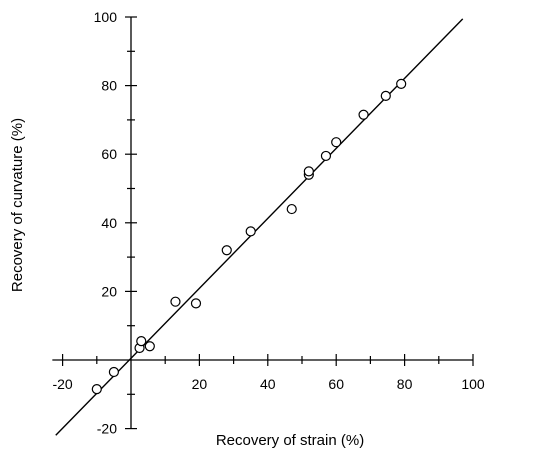  What do you see at coordinates (109, 86) in the screenshot?
I see `y-tick-label: 80` at bounding box center [109, 86].